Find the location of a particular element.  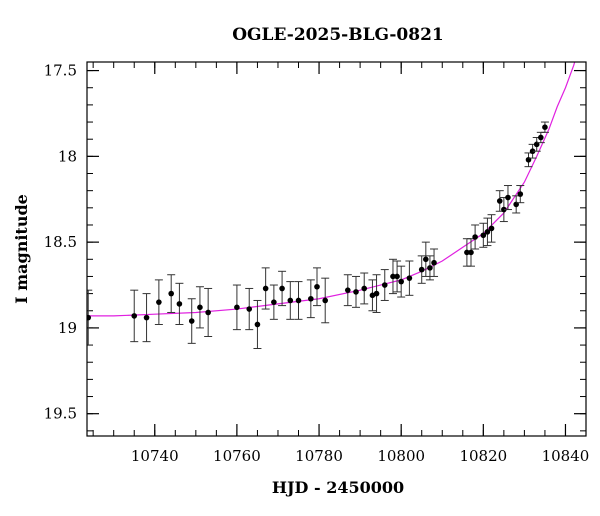

x-tick-label: 10800 is located at coordinates (401, 456).